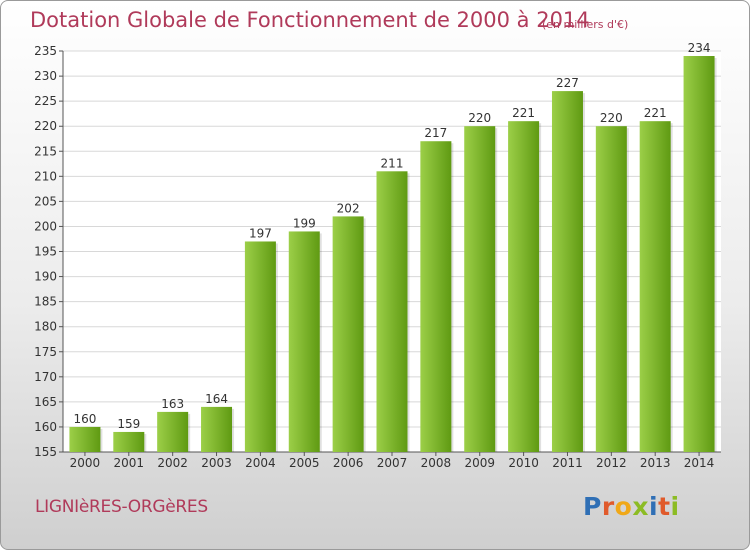  Describe the element at coordinates (655, 463) in the screenshot. I see `x-tick-label: 2013` at that location.